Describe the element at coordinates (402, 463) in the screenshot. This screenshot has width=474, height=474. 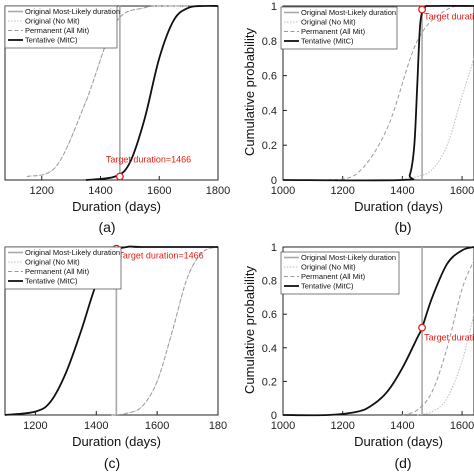
I see `panel-caption: (d)` at that location.